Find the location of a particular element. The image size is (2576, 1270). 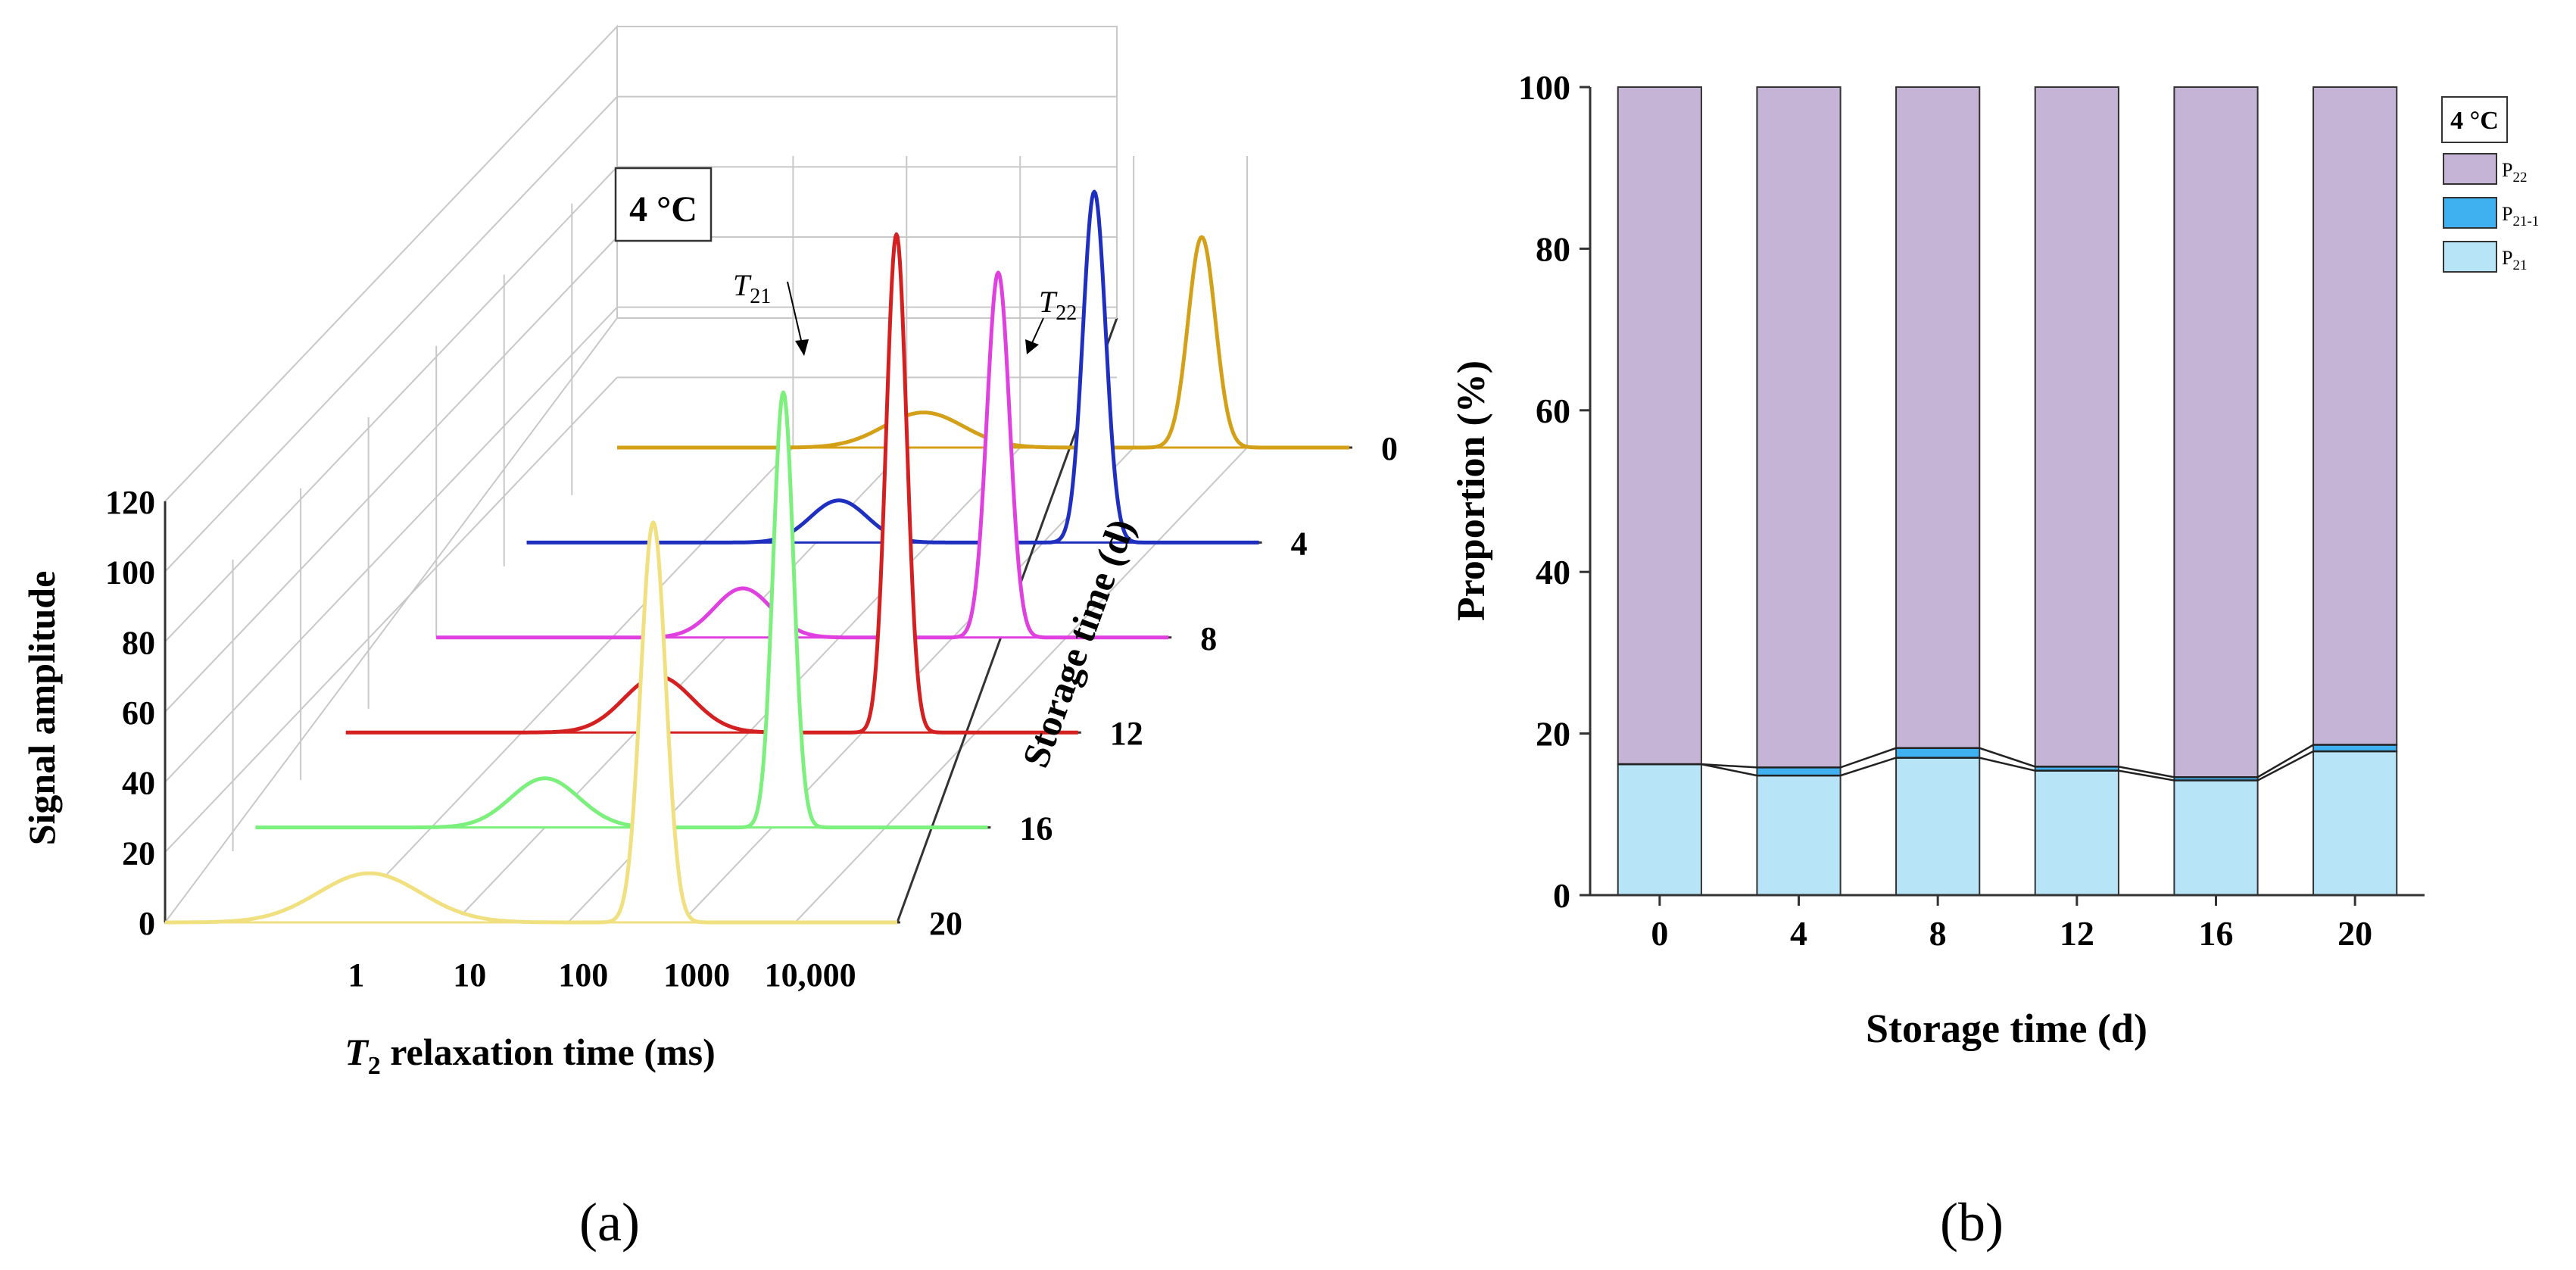

b-legend-swatch-P22 is located at coordinates (2470, 169).